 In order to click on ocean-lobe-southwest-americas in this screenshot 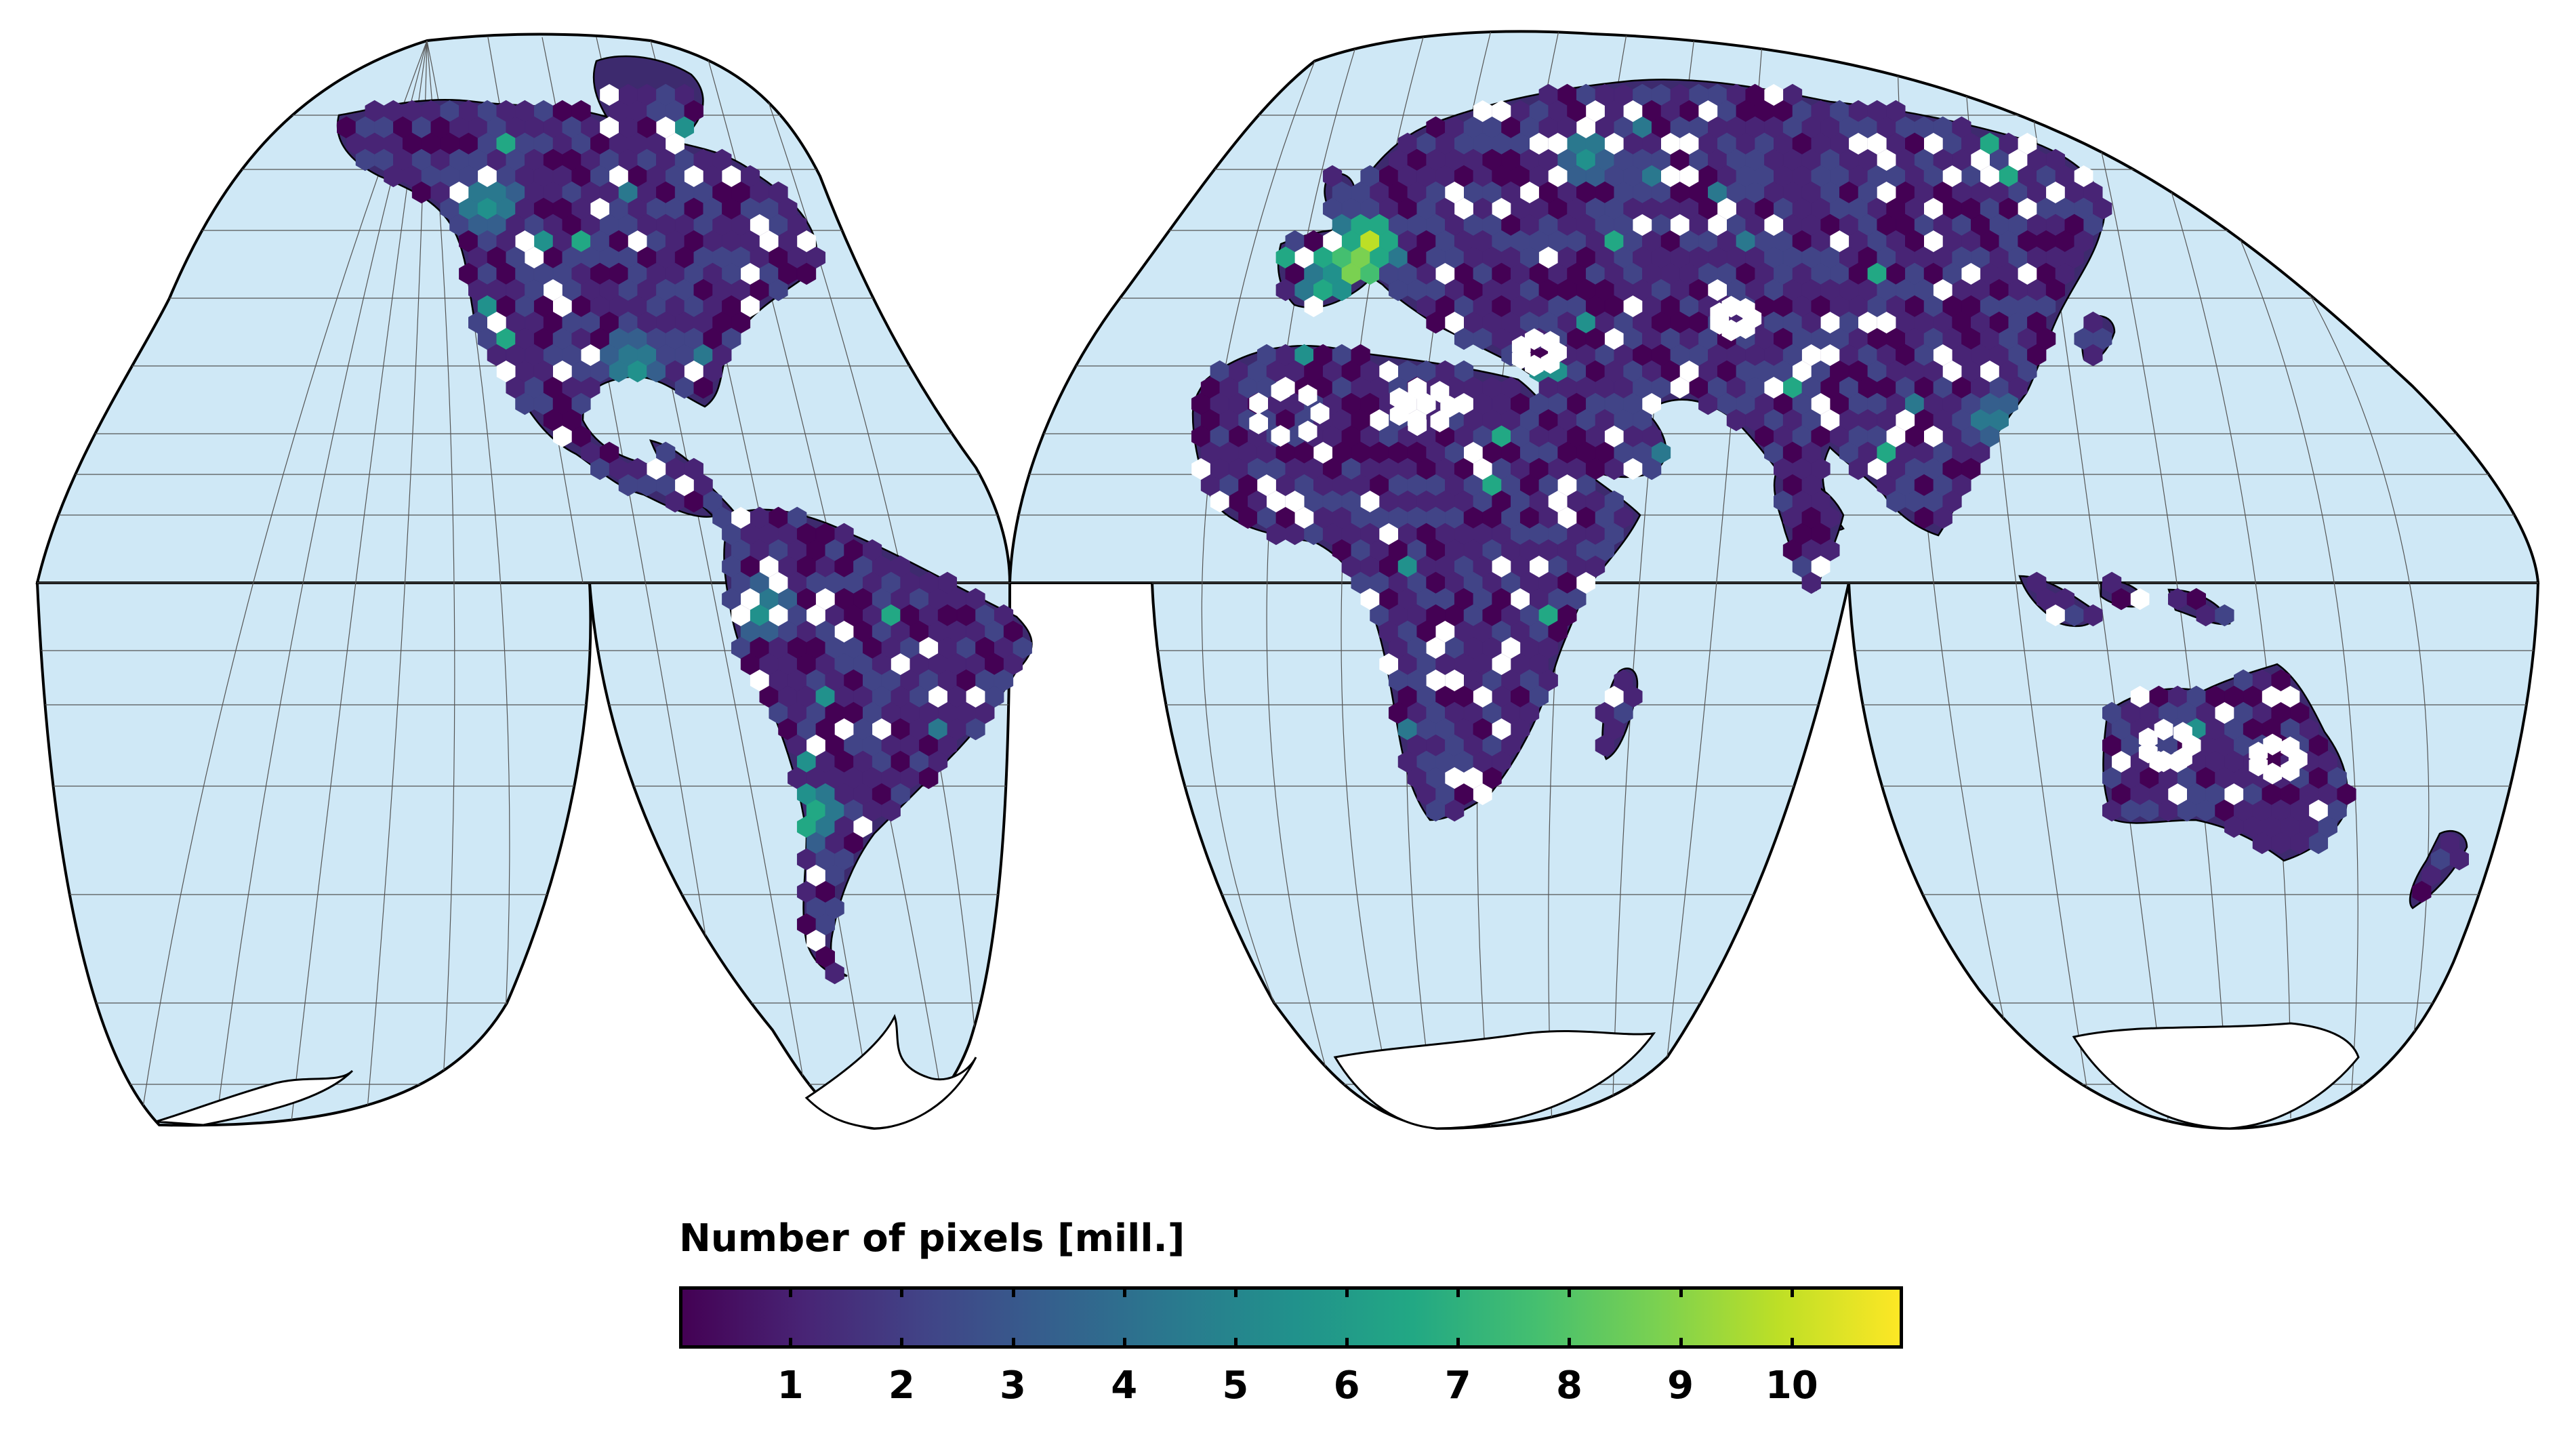, I will do `click(314, 854)`.